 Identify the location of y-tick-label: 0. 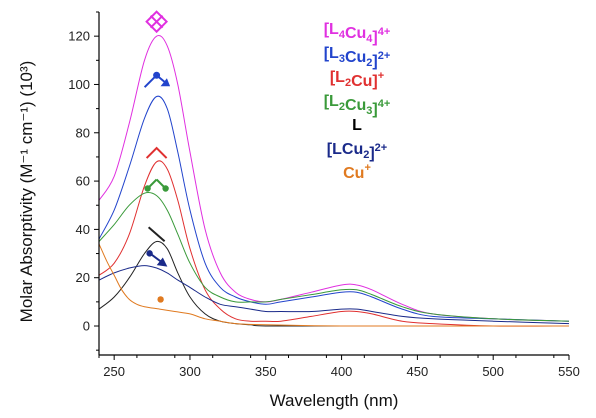
(86, 326).